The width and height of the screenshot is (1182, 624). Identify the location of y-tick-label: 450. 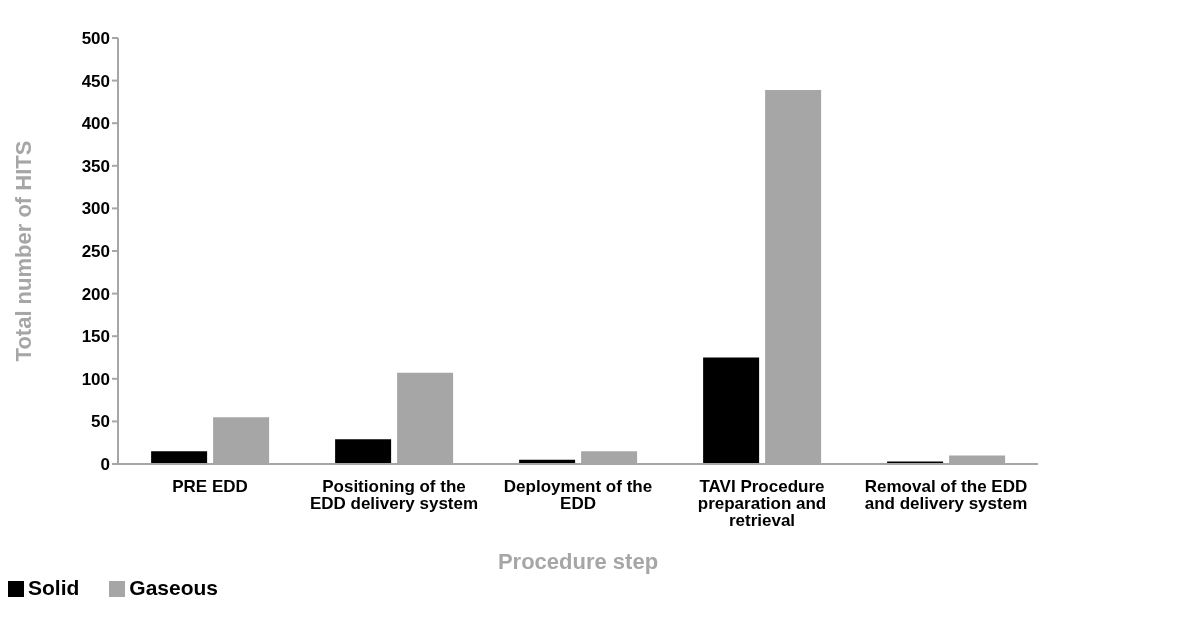
(95, 81).